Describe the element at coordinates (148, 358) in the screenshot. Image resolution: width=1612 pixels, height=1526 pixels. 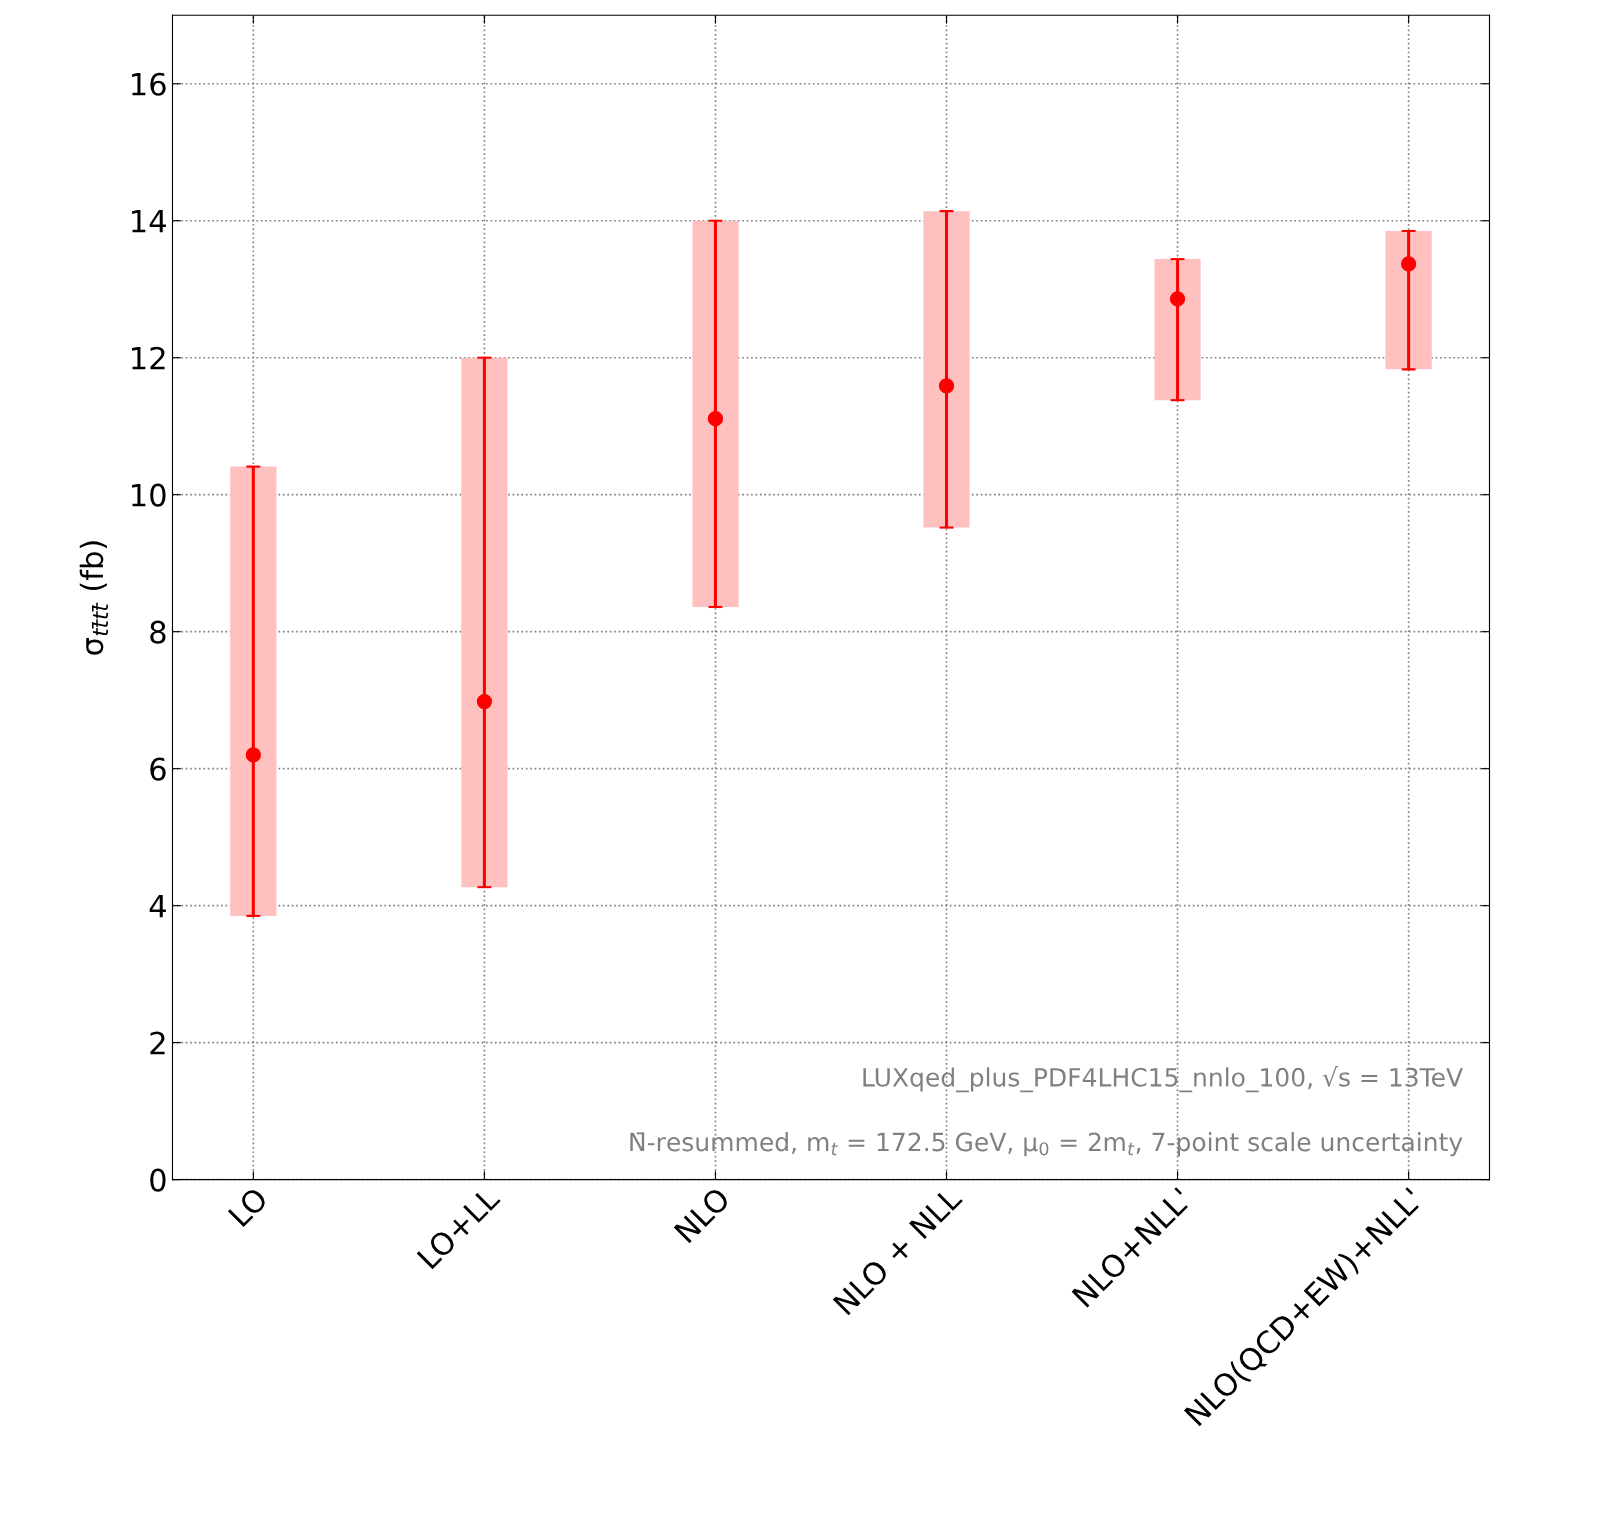
I see `y-tick-label: 12` at that location.